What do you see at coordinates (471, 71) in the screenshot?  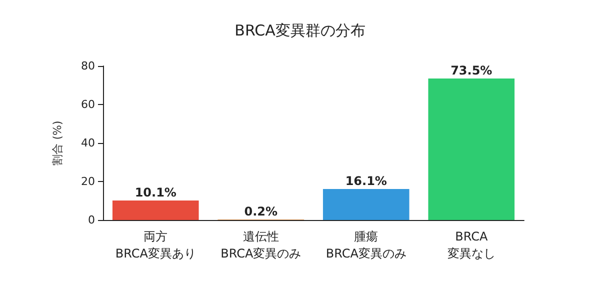 I see `data-label: 73.5%` at bounding box center [471, 71].